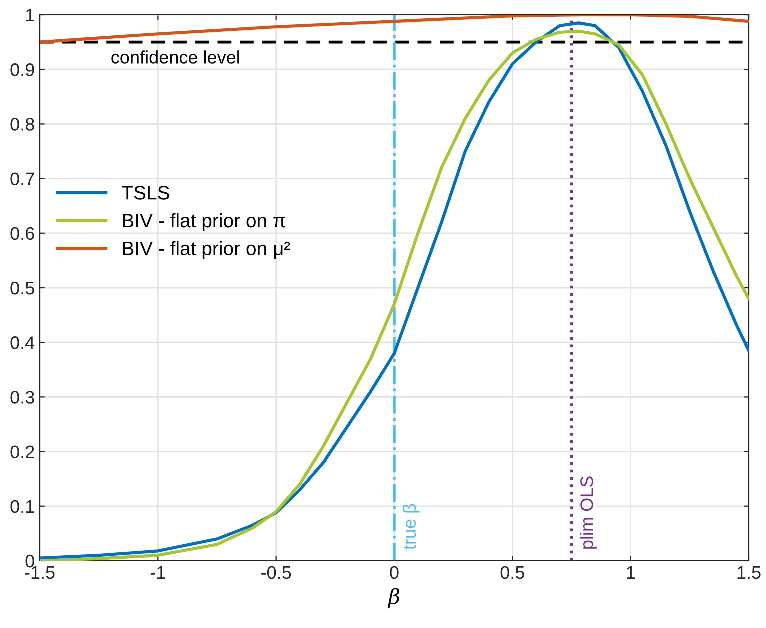 The width and height of the screenshot is (766, 628). What do you see at coordinates (394, 598) in the screenshot?
I see `x-axis-title: β` at bounding box center [394, 598].